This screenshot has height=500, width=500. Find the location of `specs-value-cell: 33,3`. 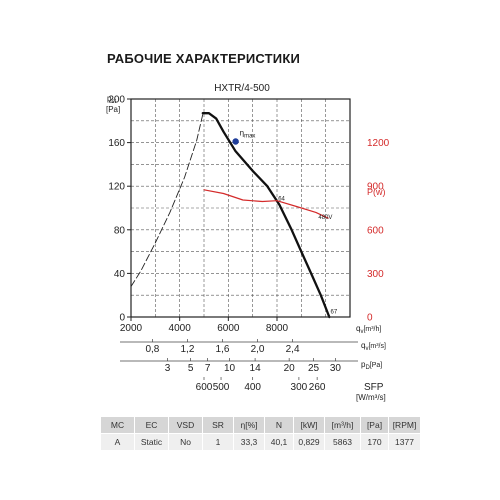

specs-value-cell: 33,3 is located at coordinates (249, 441).